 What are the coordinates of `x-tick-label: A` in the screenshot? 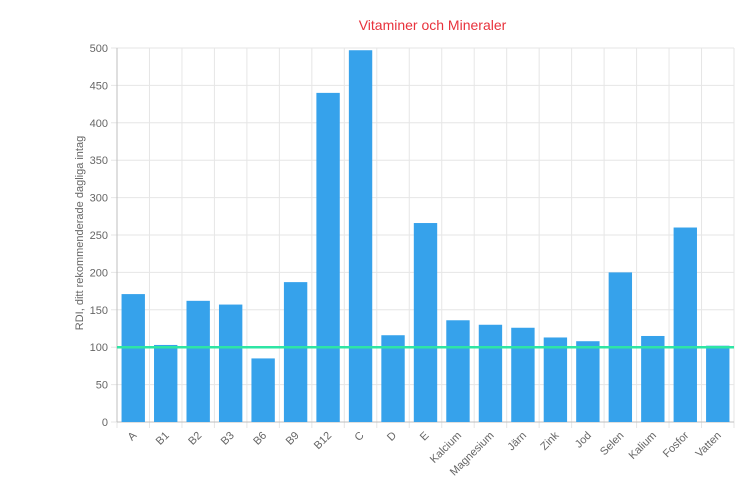 It's located at (133, 436).